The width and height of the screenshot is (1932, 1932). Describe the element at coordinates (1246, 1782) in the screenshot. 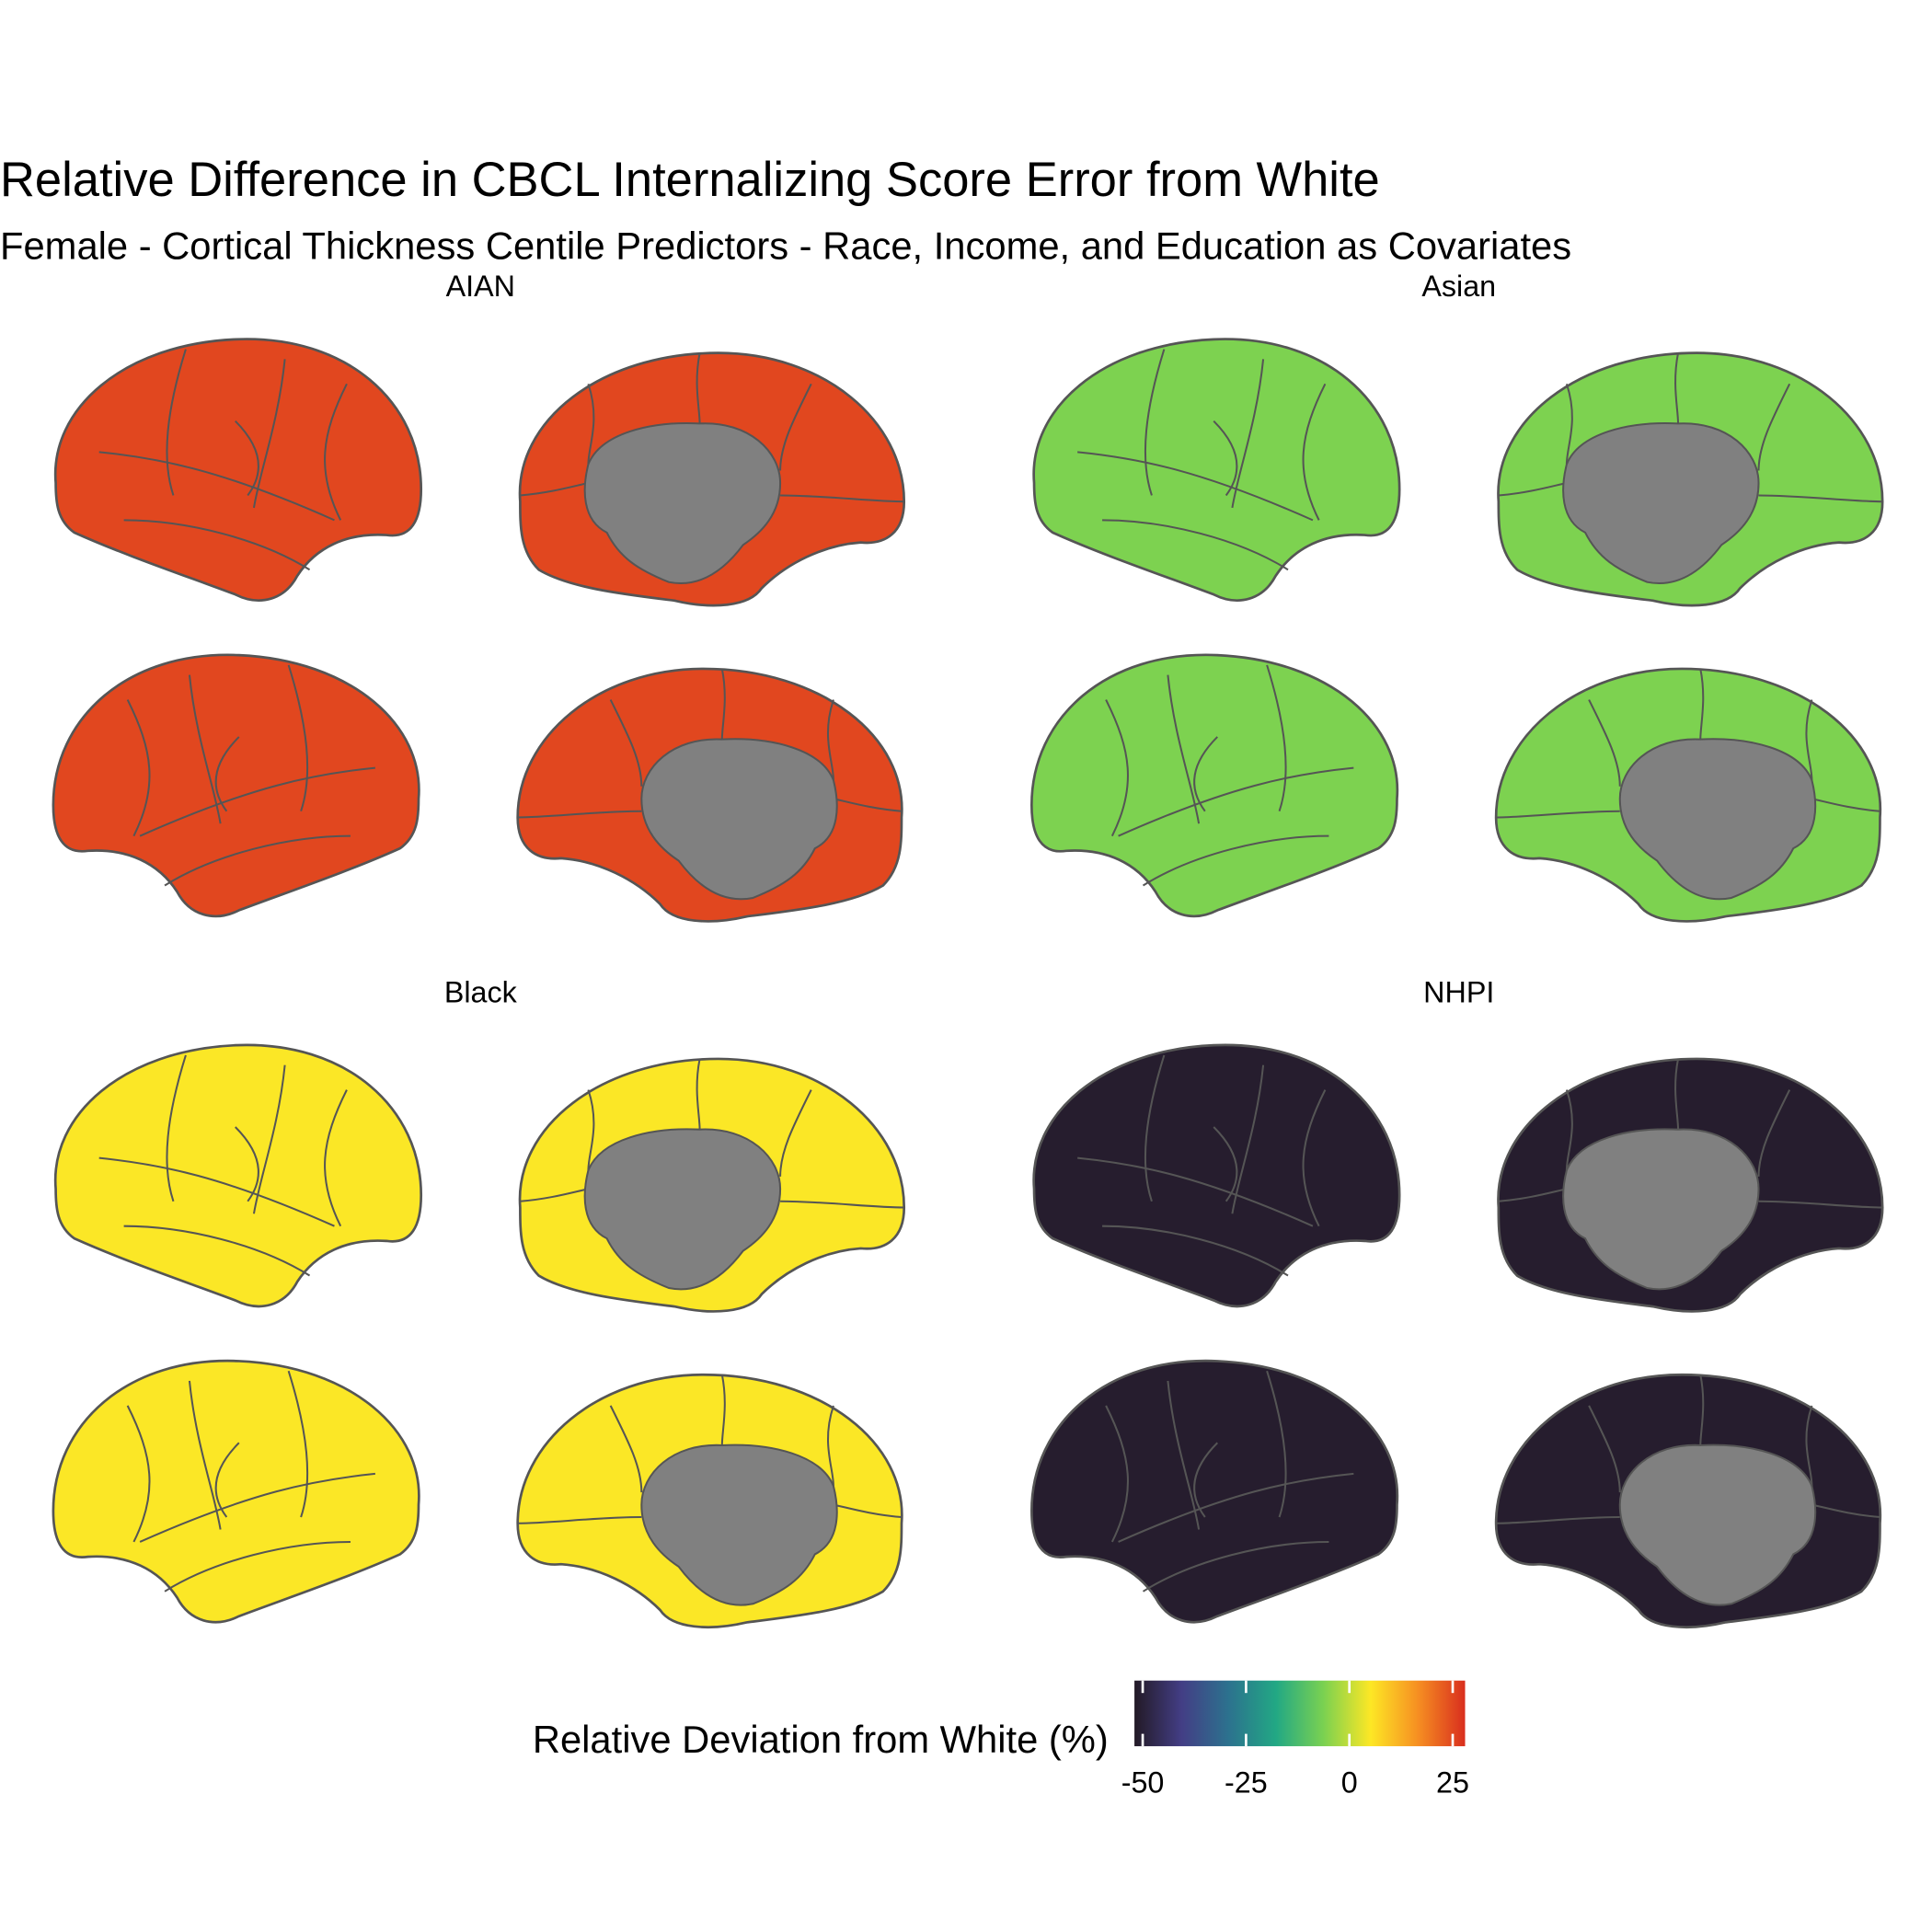

I see `colorbar-tick-label: -25` at that location.